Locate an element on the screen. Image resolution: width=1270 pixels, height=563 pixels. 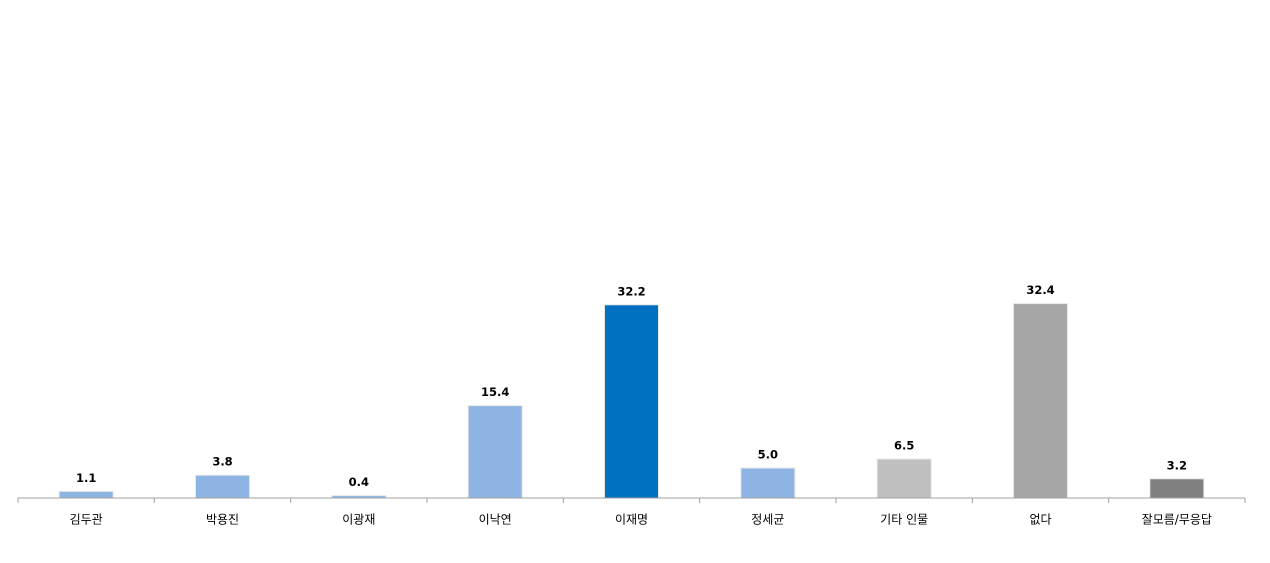
x-tick-label: 김두관 is located at coordinates (86, 520).